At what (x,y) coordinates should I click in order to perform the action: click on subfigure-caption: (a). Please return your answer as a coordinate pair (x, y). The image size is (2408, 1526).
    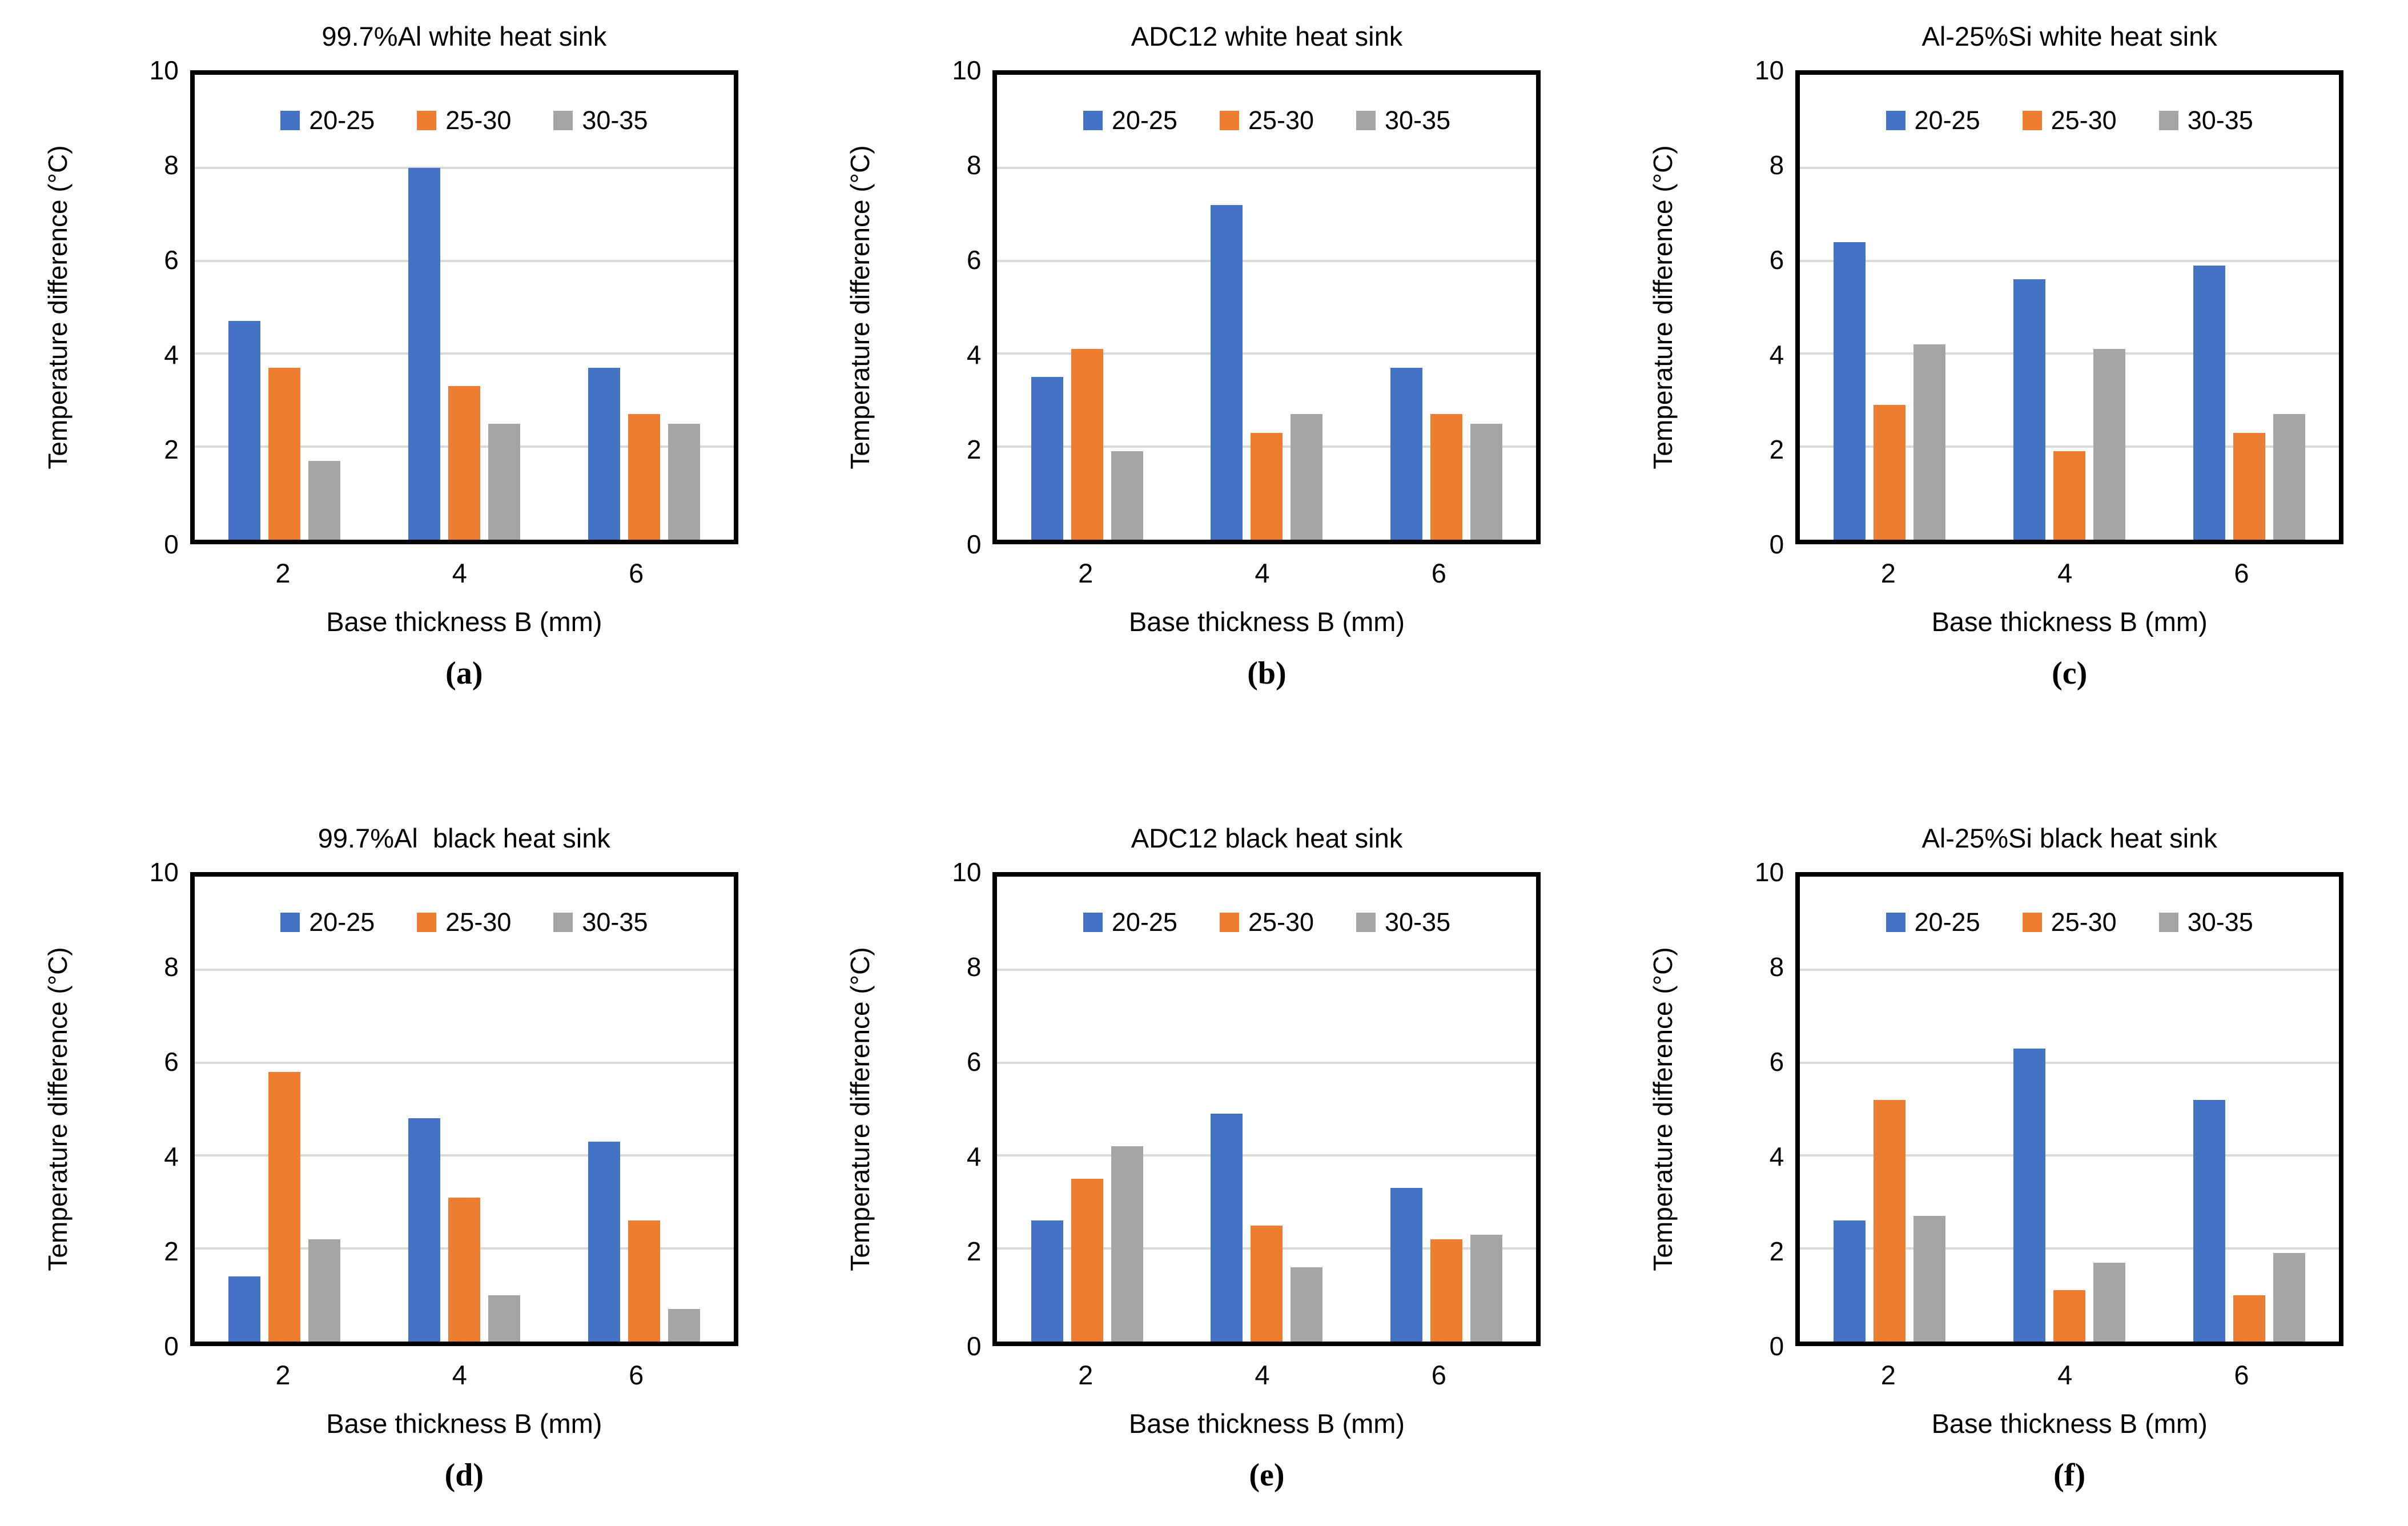
    Looking at the image, I should click on (464, 673).